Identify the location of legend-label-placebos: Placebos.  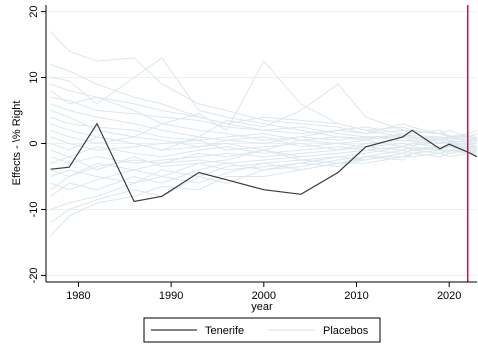
(346, 331).